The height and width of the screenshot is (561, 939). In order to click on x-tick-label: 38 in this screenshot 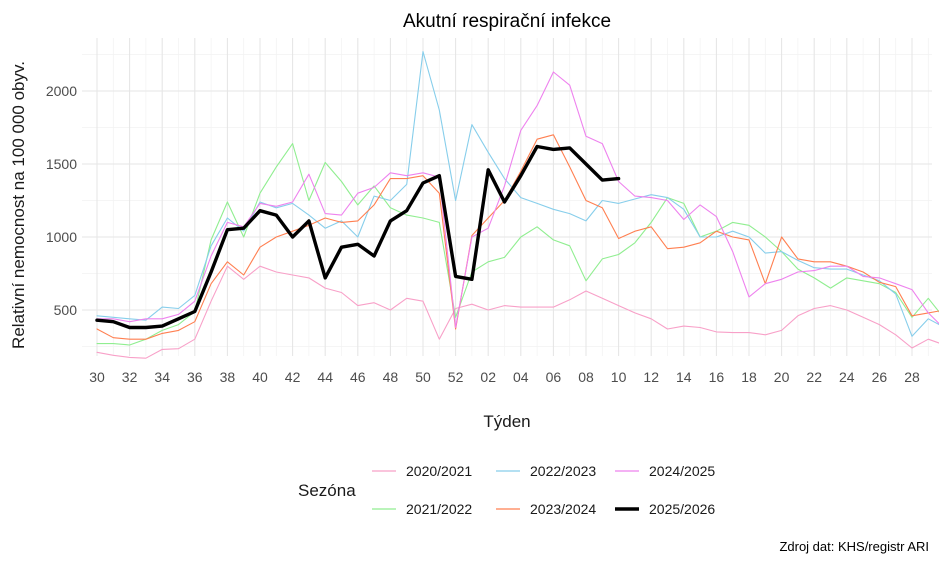, I will do `click(228, 377)`.